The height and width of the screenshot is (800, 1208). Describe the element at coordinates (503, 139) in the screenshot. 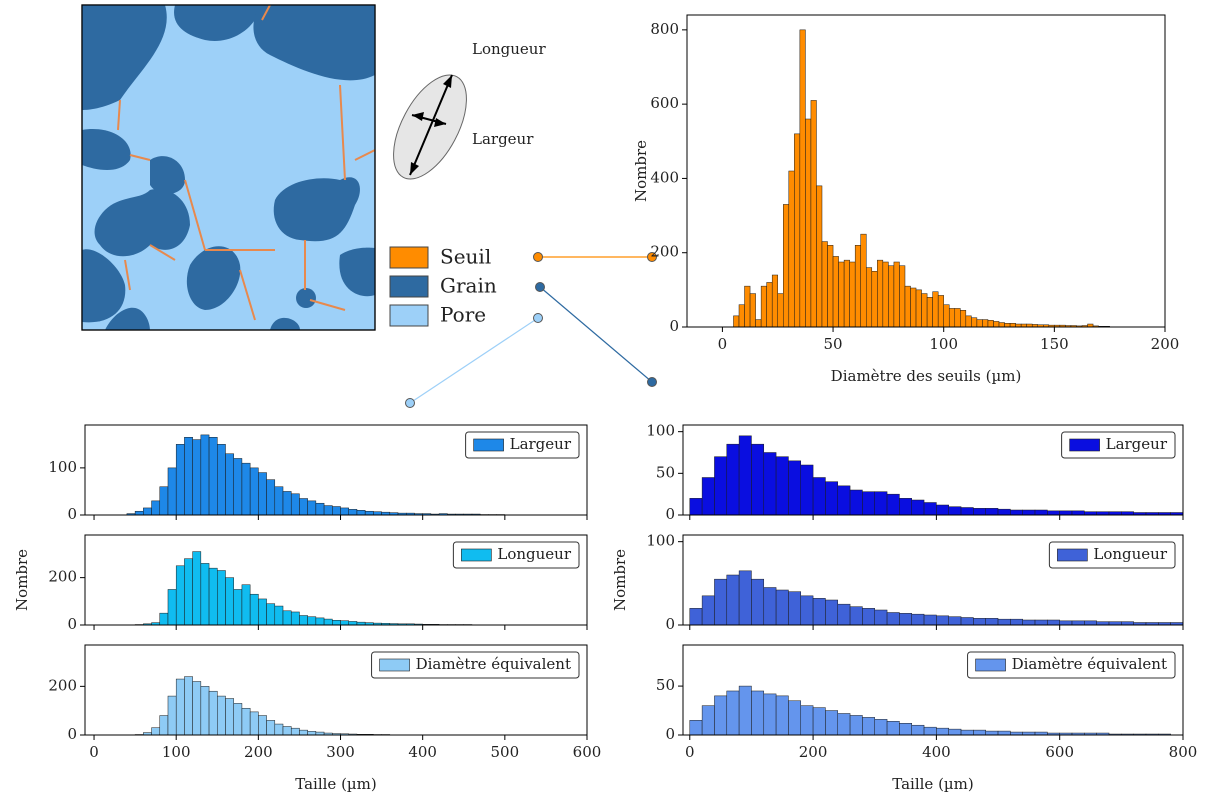

I see `ellipse-label: Largeur` at that location.